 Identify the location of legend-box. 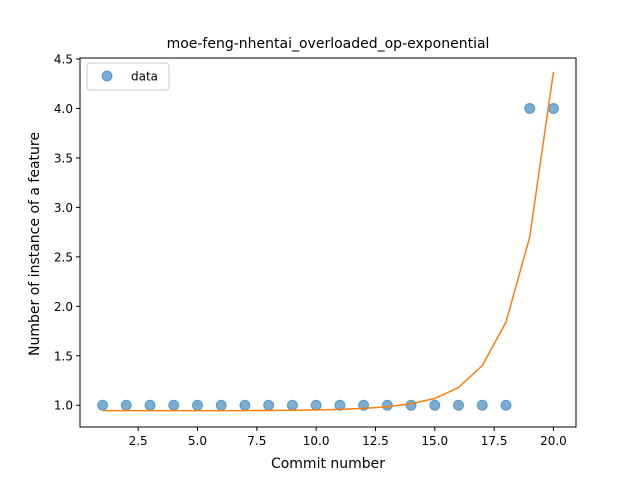
(128, 76).